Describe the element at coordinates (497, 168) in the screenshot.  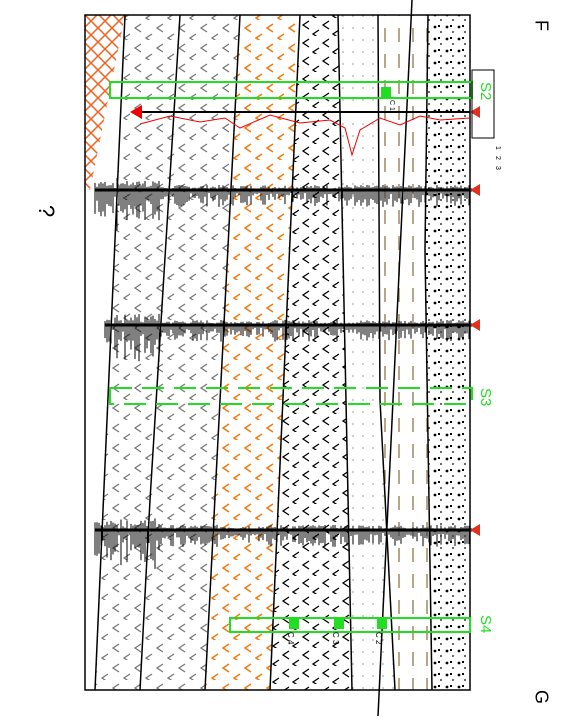
I see `scale-label: 3` at that location.